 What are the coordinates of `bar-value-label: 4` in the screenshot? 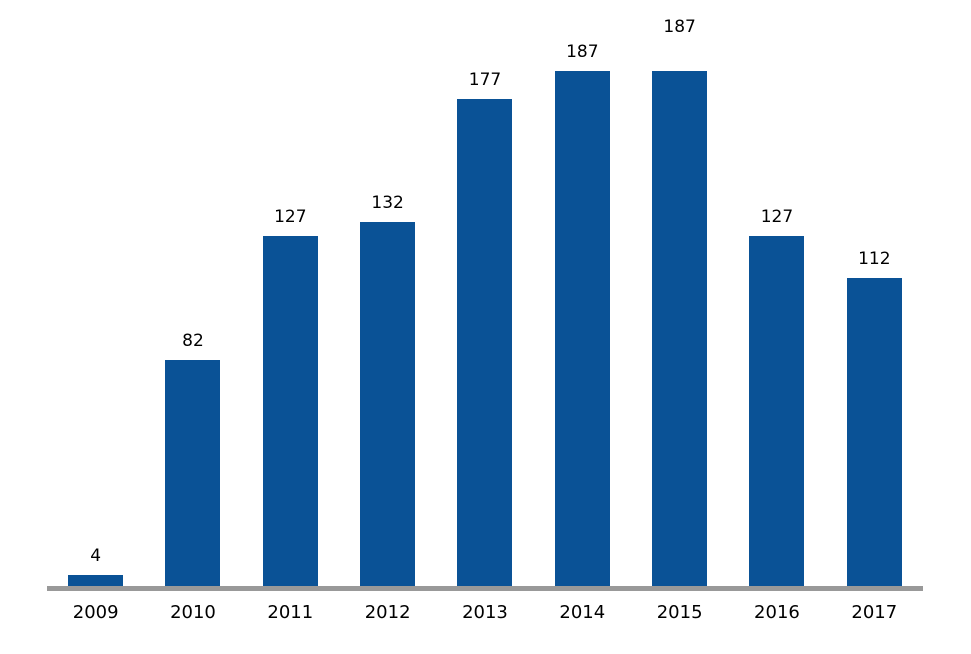 It's located at (96, 556).